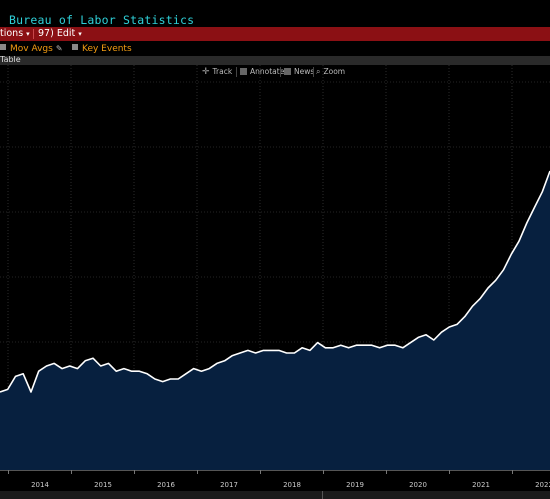  What do you see at coordinates (166, 485) in the screenshot?
I see `x-tick-label: 2016` at bounding box center [166, 485].